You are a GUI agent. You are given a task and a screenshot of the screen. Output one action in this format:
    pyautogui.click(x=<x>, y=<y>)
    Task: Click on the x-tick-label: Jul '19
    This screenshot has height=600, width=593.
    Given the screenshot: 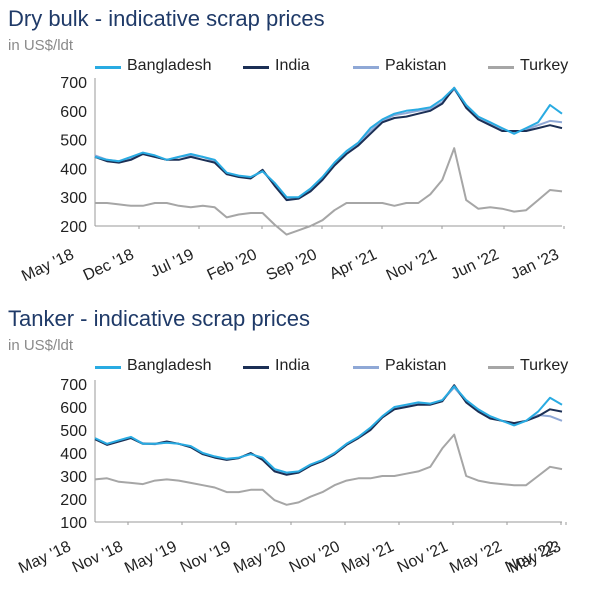 What is the action you would take?
    pyautogui.click(x=172, y=263)
    